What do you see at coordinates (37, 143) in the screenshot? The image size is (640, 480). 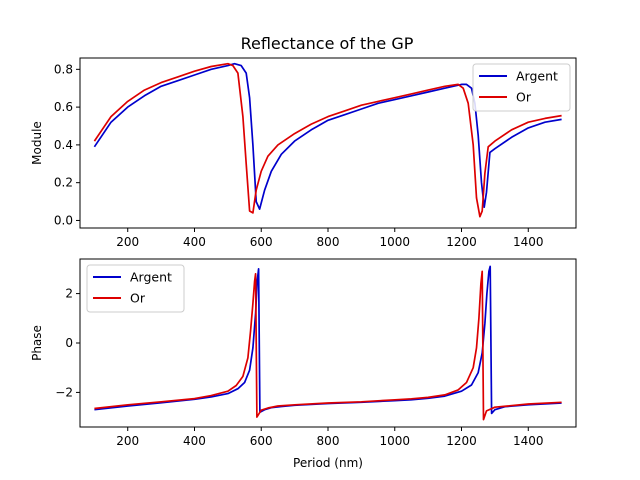 I see `y-axis-label: Module` at bounding box center [37, 143].